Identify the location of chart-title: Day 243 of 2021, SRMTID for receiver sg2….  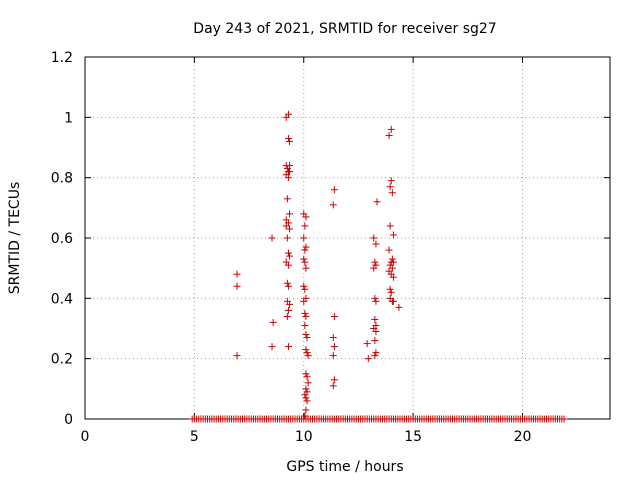
(344, 29).